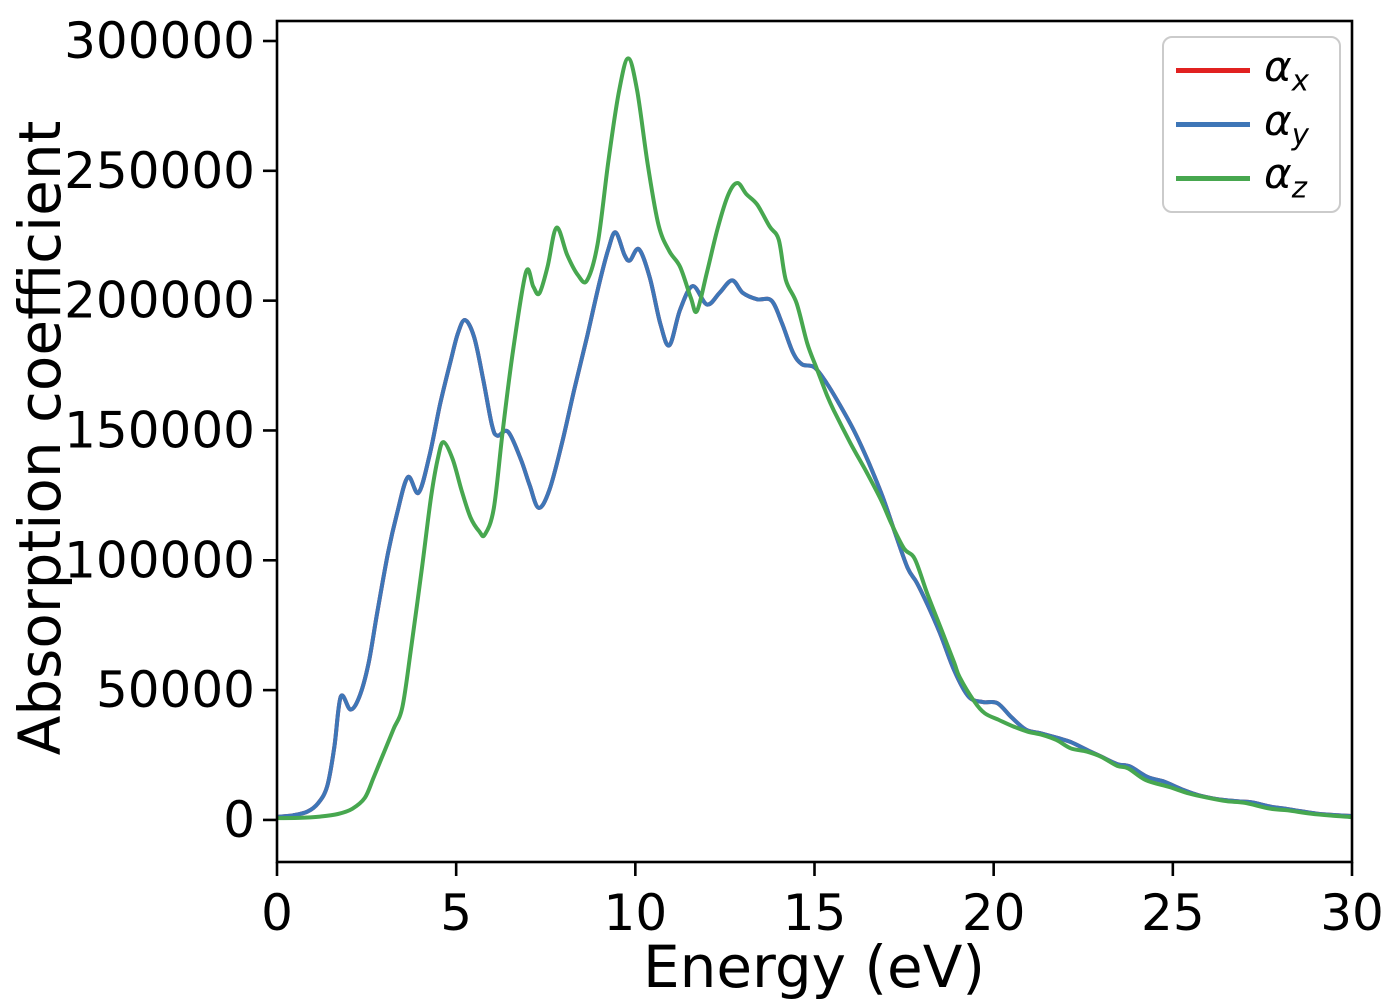 This screenshot has height=1000, width=1400. What do you see at coordinates (1257, 178) in the screenshot?
I see `legend-item-alpha_z: αz` at bounding box center [1257, 178].